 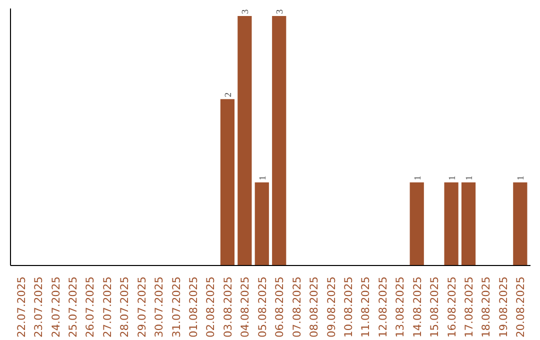 I want to click on x-tick-label: 01.08.2025, so click(x=193, y=307).